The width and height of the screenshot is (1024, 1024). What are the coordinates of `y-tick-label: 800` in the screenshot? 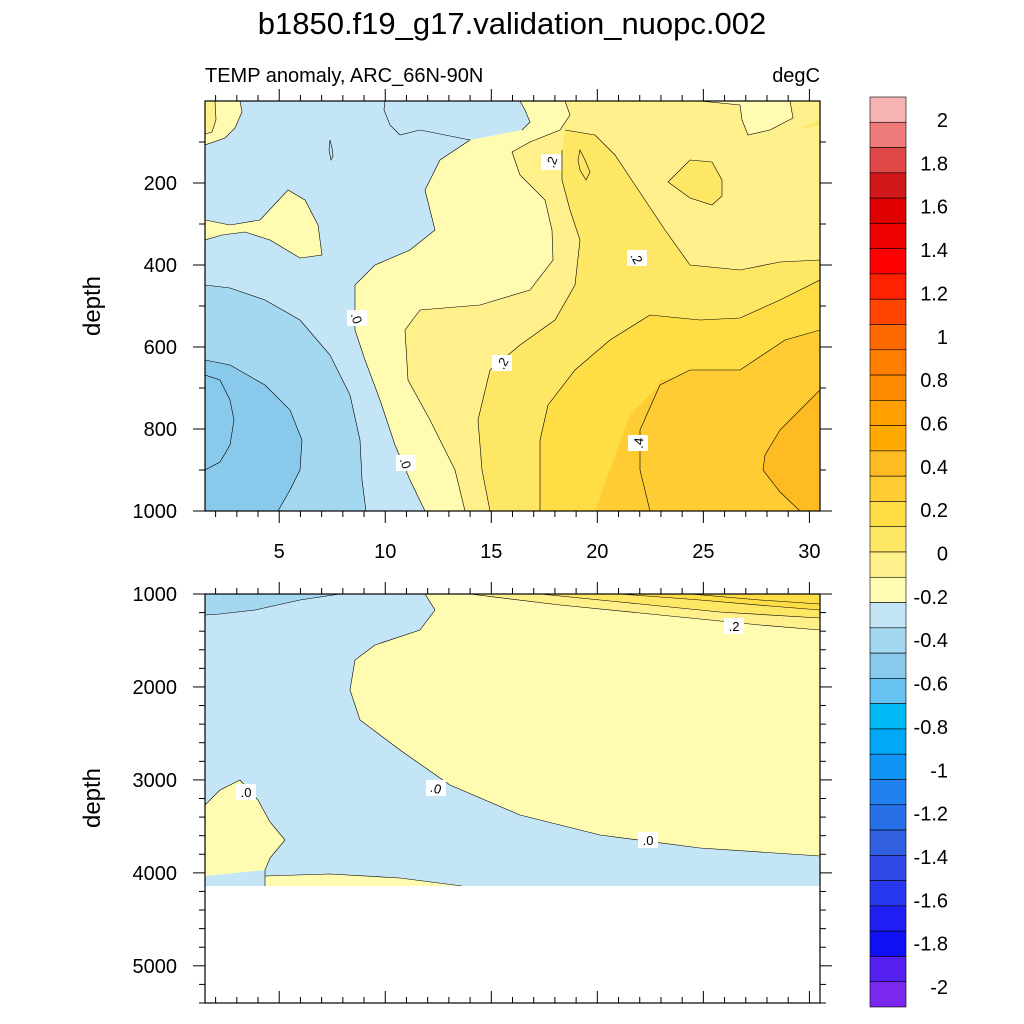 It's located at (160, 430).